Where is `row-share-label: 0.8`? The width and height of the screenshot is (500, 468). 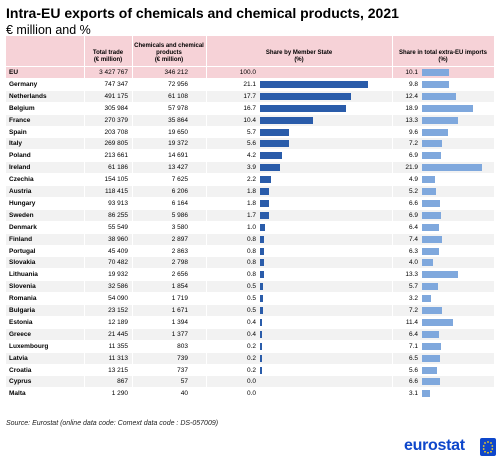
row-share-label: 0.8 is located at coordinates (251, 263).